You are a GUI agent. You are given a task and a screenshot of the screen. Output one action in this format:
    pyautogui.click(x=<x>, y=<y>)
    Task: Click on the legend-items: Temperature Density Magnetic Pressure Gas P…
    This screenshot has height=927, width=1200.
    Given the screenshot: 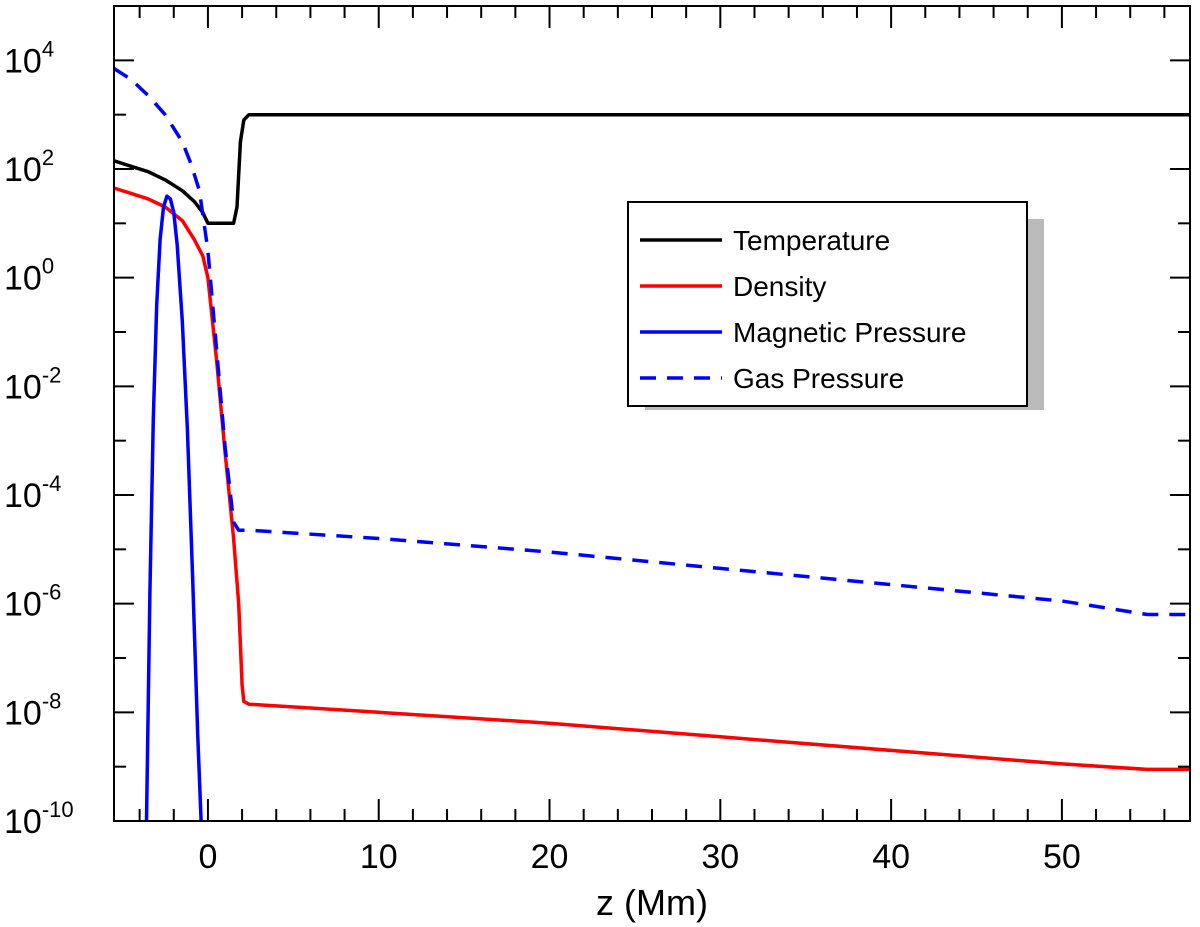 What is the action you would take?
    pyautogui.click(x=803, y=309)
    